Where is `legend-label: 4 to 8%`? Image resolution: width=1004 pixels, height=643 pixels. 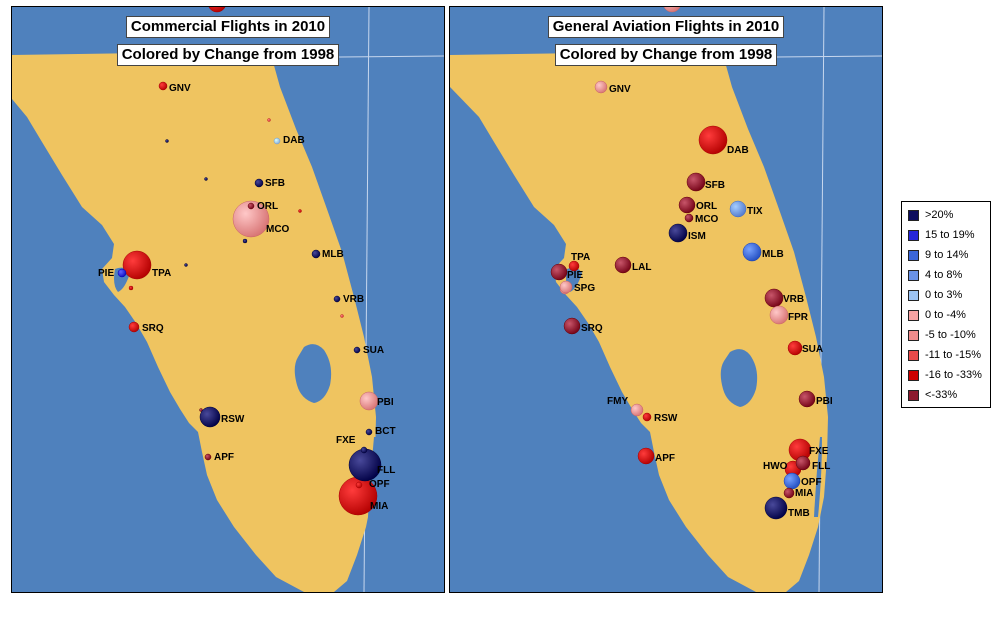
legend-label: 4 to 8% is located at coordinates (944, 275).